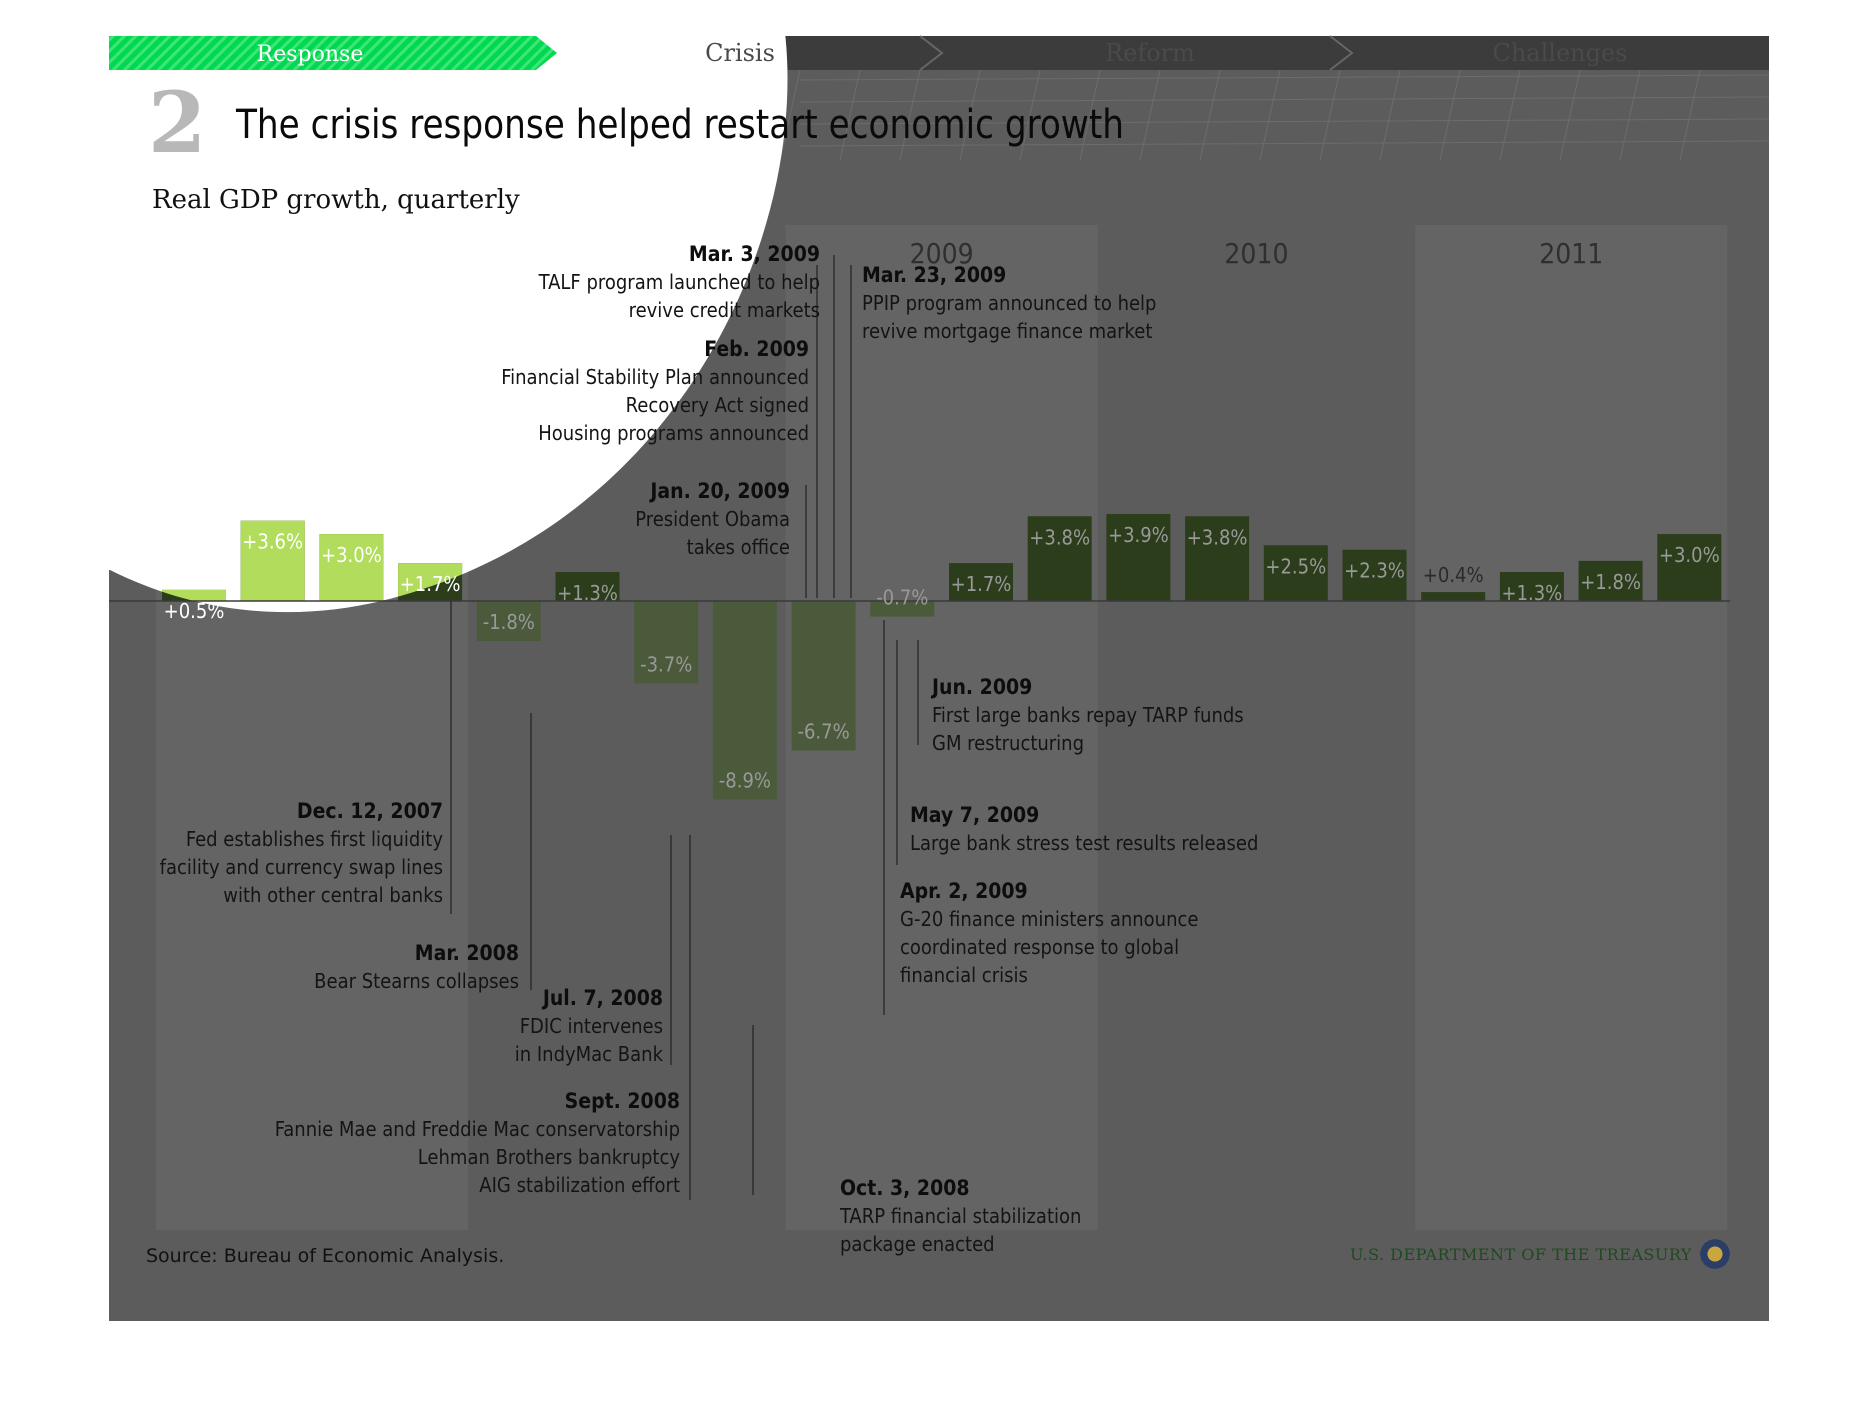 This screenshot has height=1408, width=1866. What do you see at coordinates (310, 54) in the screenshot?
I see `tab-response: Response` at bounding box center [310, 54].